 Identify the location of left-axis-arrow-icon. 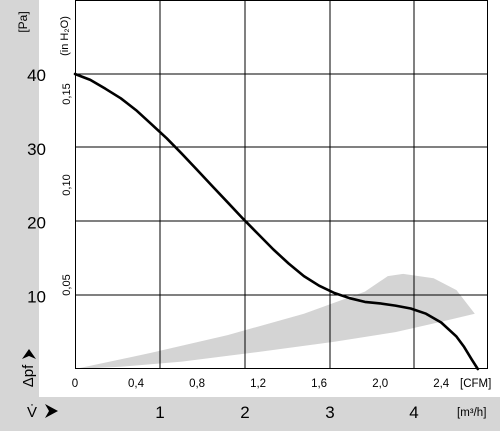
(29, 354).